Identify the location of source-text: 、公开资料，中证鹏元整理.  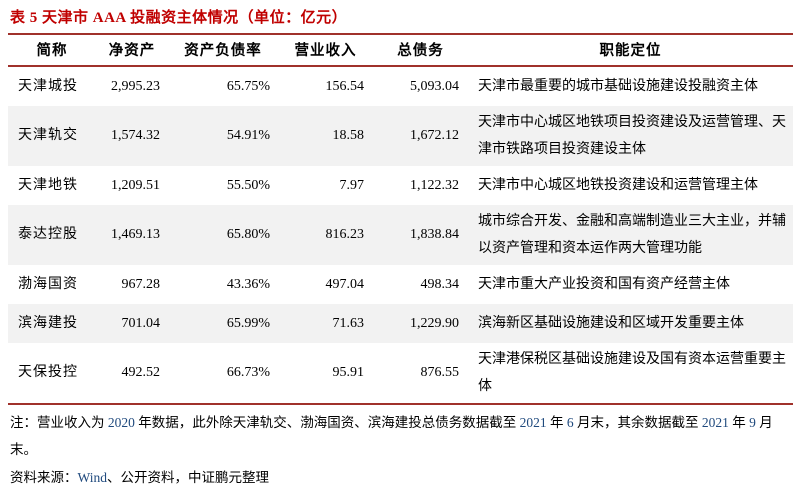
(187, 477).